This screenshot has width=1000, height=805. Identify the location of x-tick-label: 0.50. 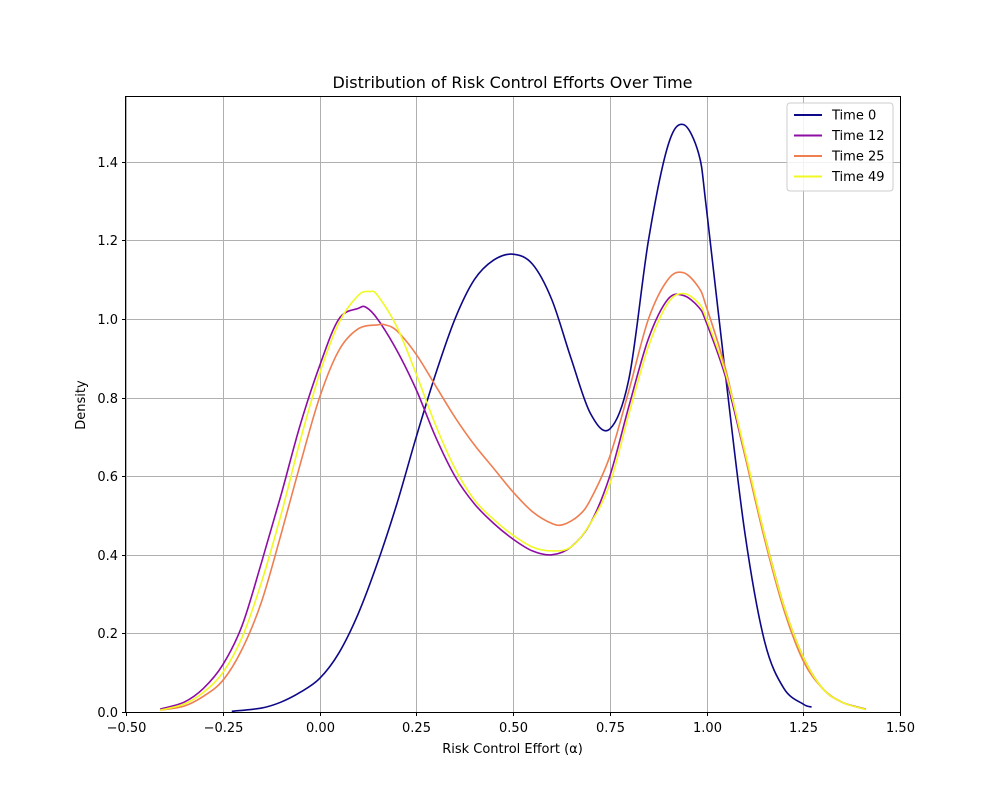
(513, 728).